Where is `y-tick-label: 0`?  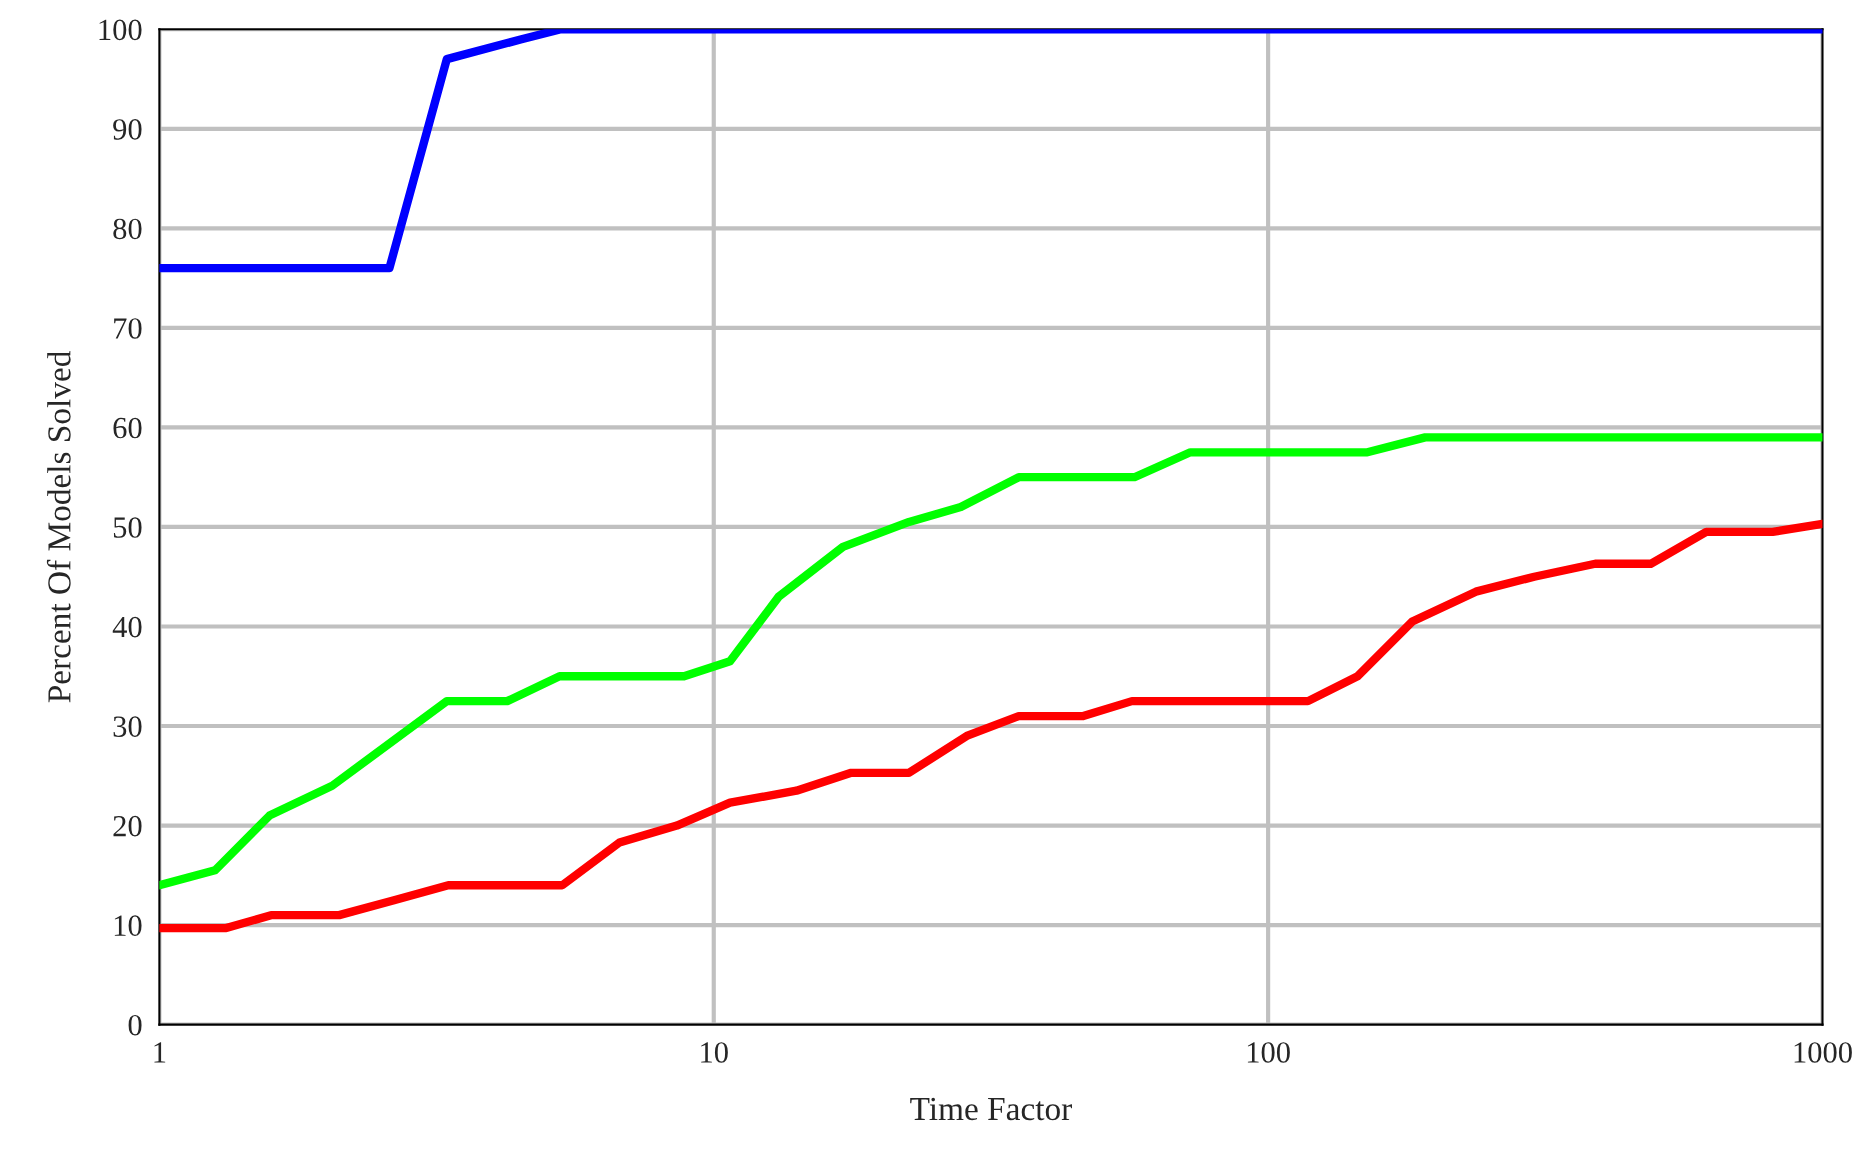
y-tick-label: 0 is located at coordinates (135, 1025).